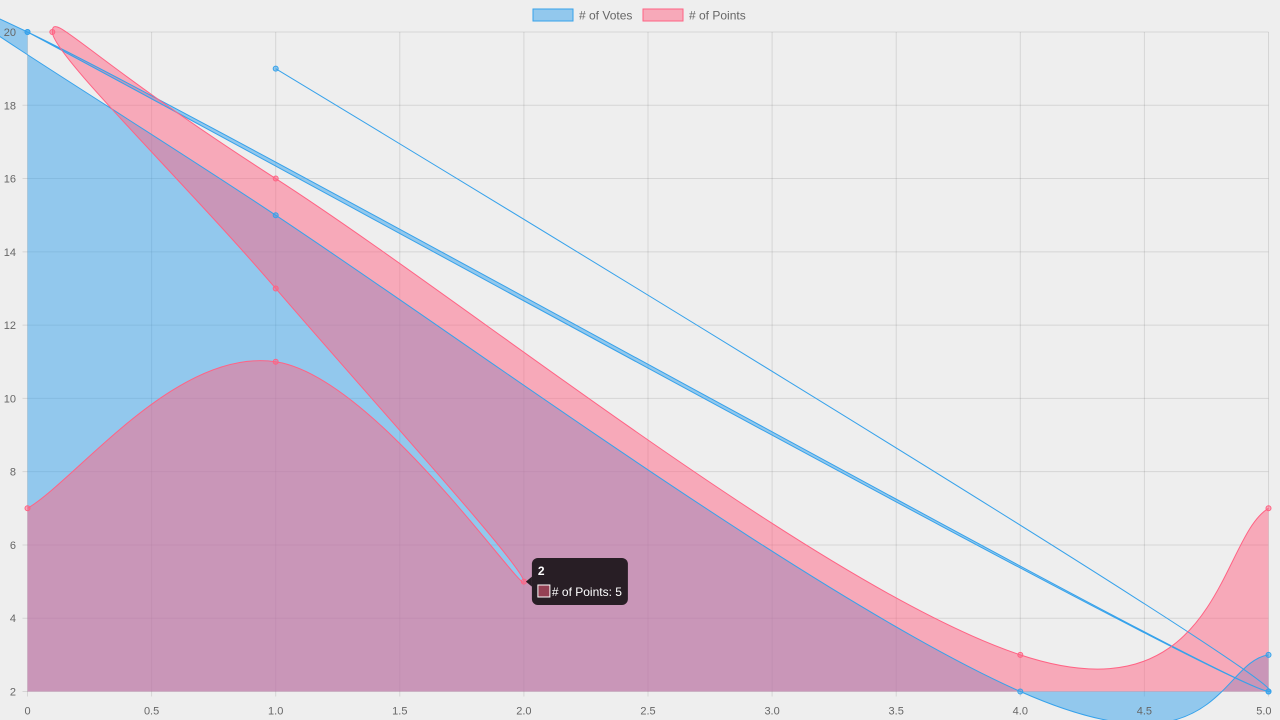 The height and width of the screenshot is (720, 1280). Describe the element at coordinates (896, 712) in the screenshot. I see `x-tick-label: 3.5` at that location.